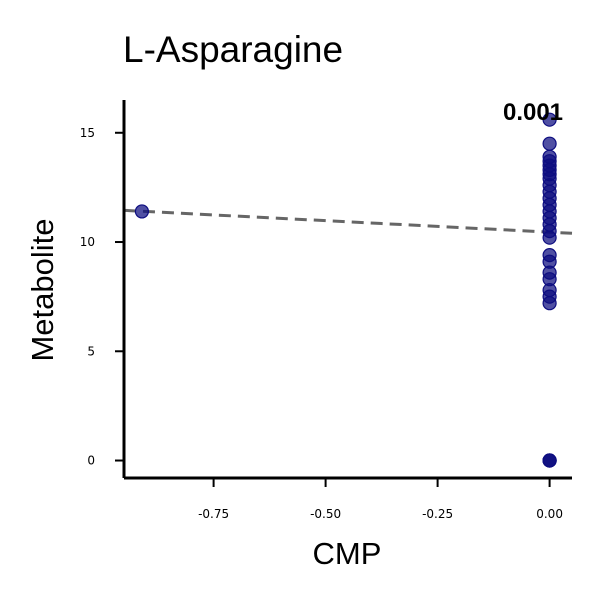  What do you see at coordinates (347, 553) in the screenshot?
I see `x-axis-label: CMP` at bounding box center [347, 553].